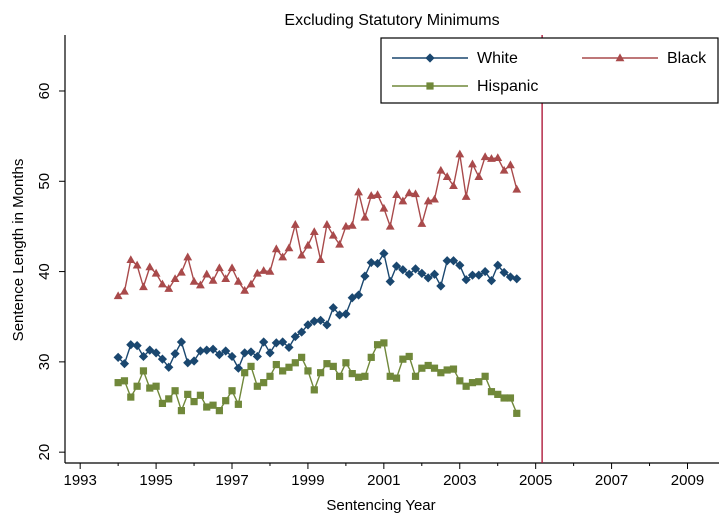 Image resolution: width=719 pixels, height=517 pixels. I want to click on y-tick-label: 40, so click(44, 271).